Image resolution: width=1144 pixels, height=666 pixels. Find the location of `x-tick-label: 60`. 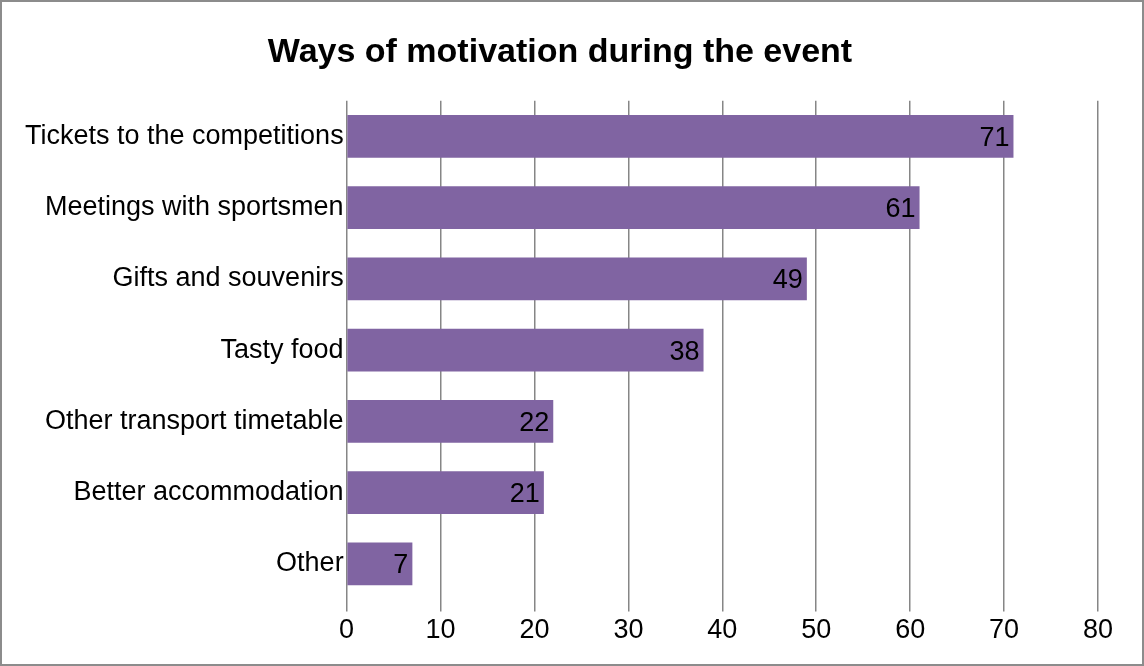

x-tick-label: 60 is located at coordinates (910, 629).